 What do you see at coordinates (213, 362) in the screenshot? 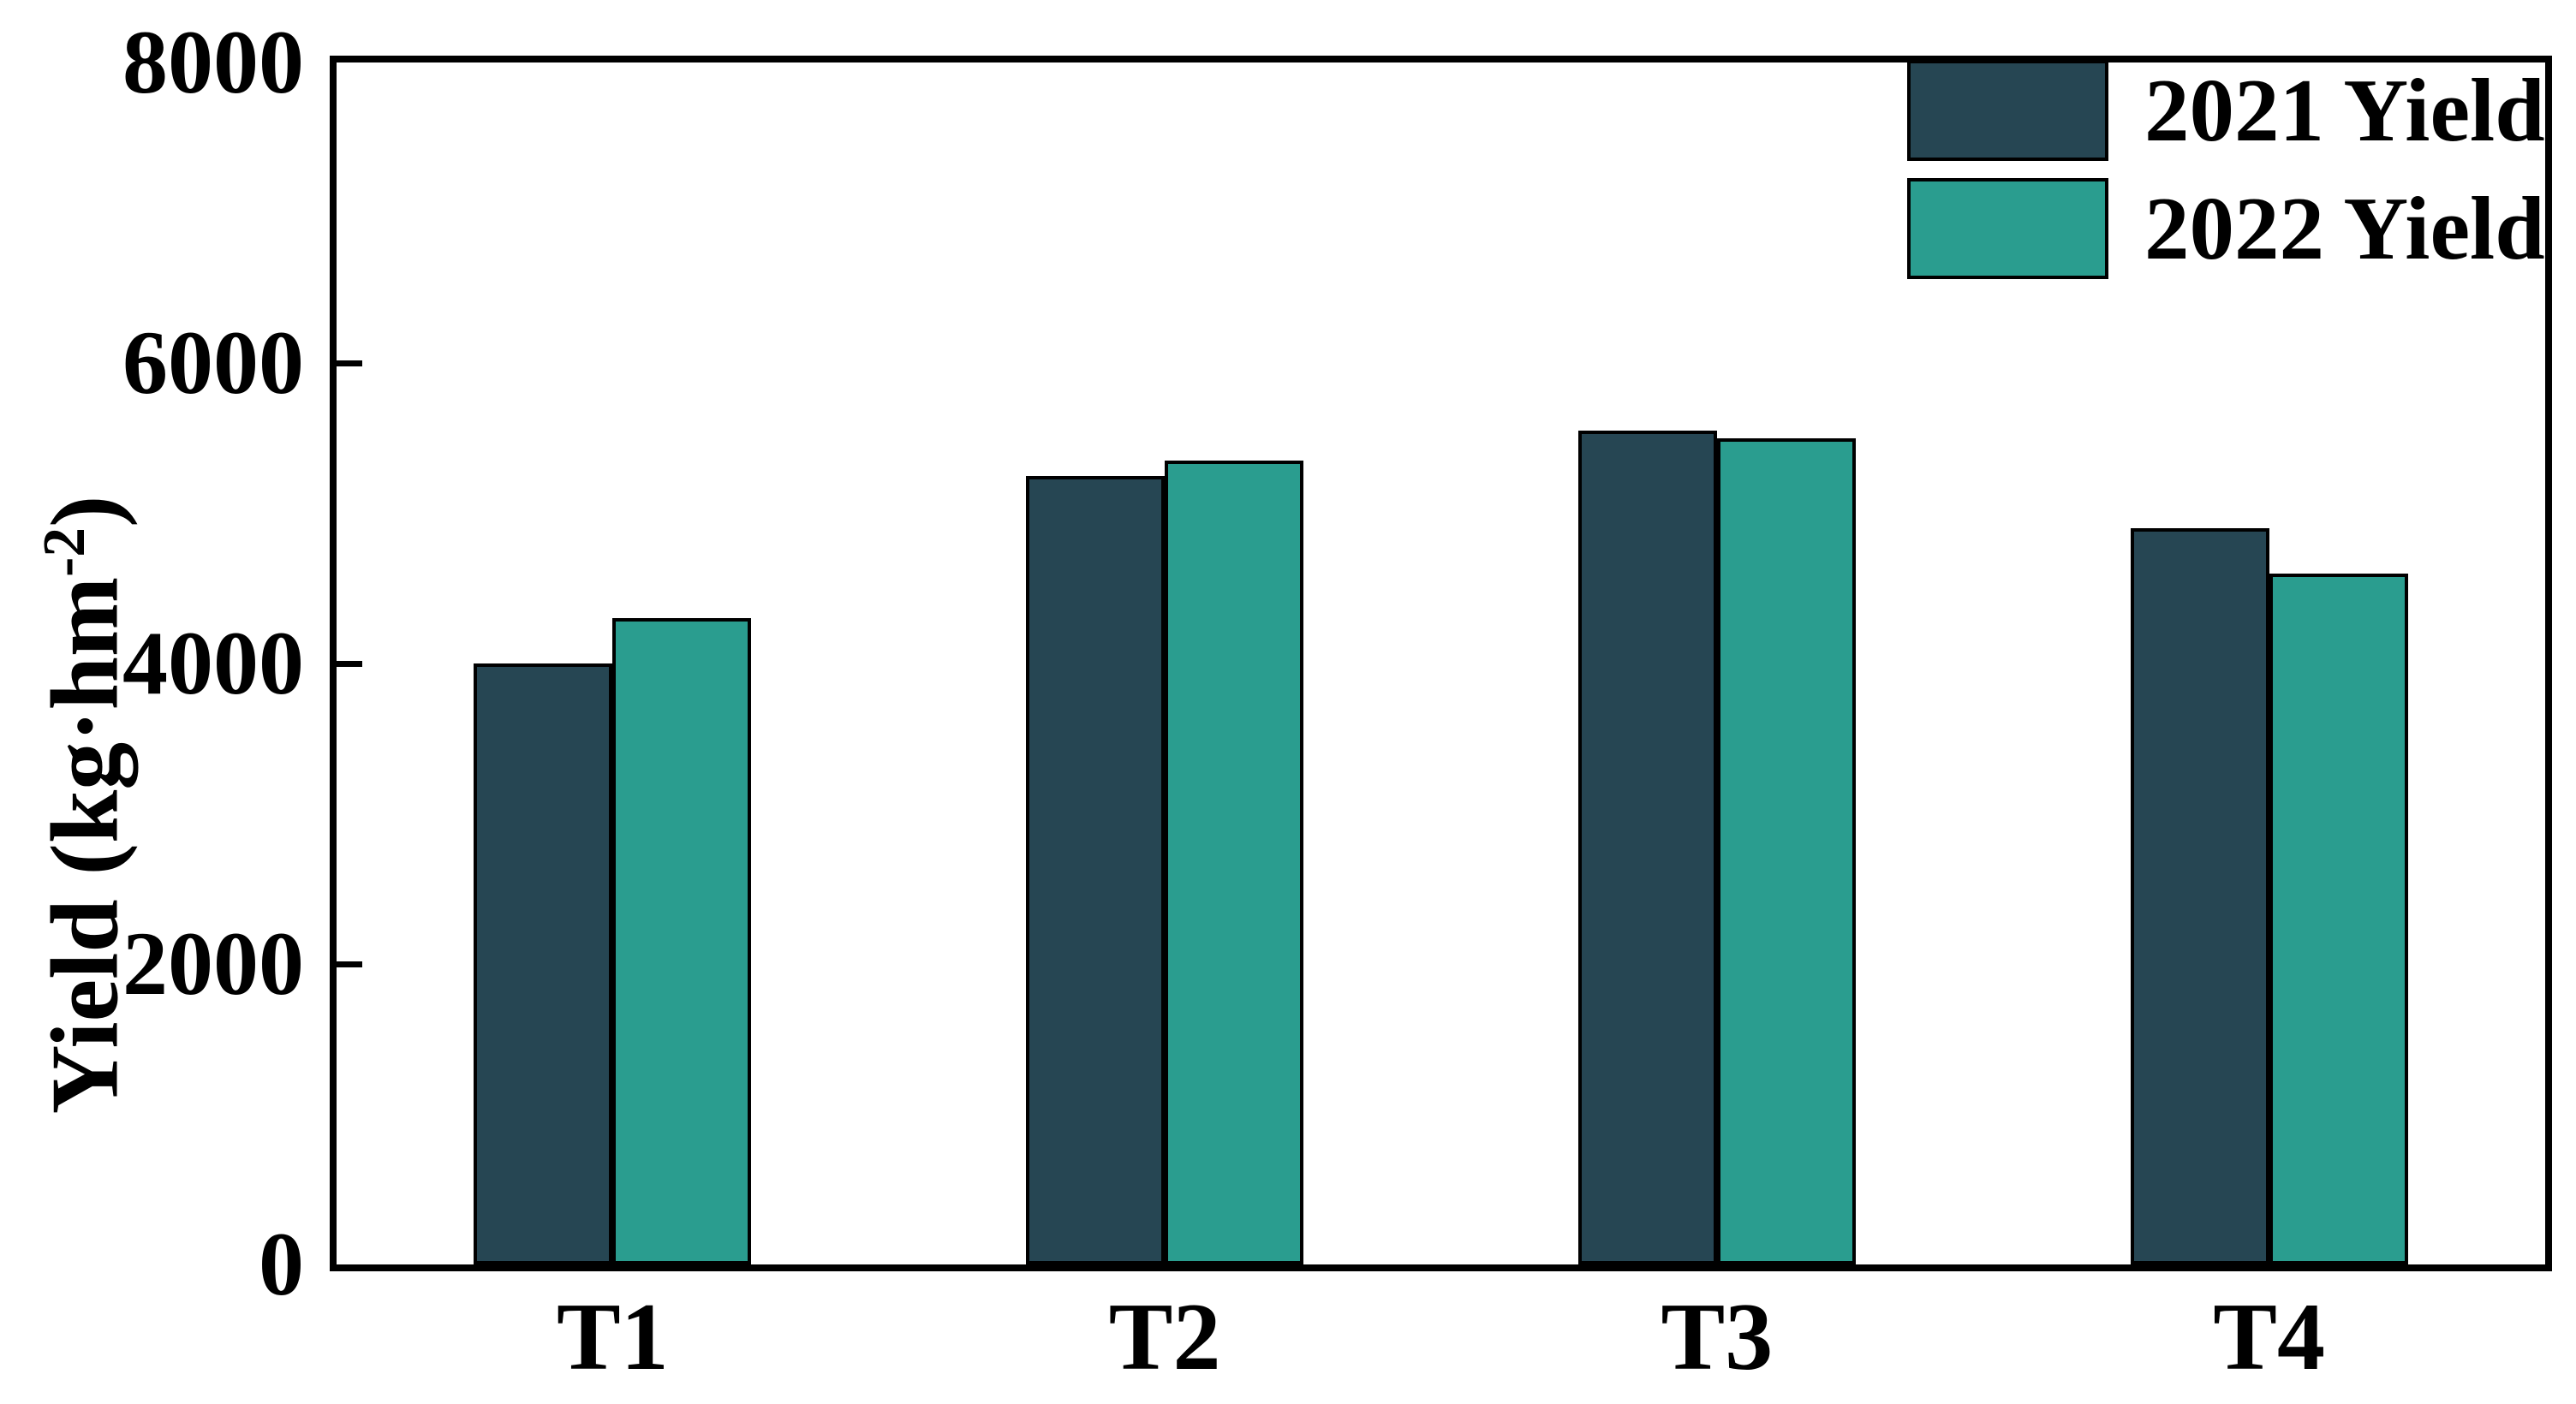
I see `y-tick-label-6000: 6000` at bounding box center [213, 362].